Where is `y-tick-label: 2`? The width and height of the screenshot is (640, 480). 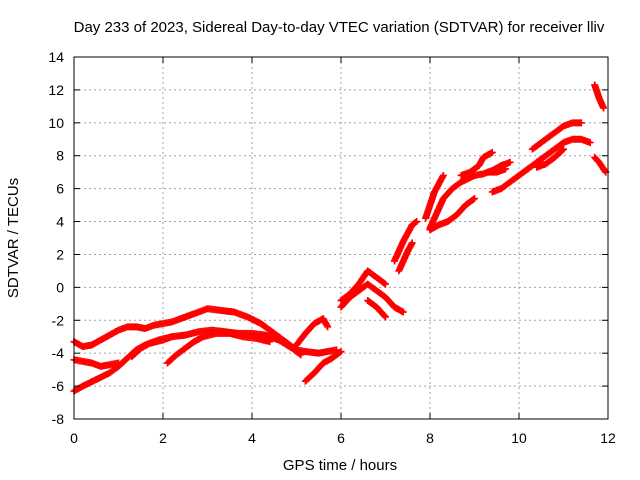 y-tick-label: 2 is located at coordinates (60, 254).